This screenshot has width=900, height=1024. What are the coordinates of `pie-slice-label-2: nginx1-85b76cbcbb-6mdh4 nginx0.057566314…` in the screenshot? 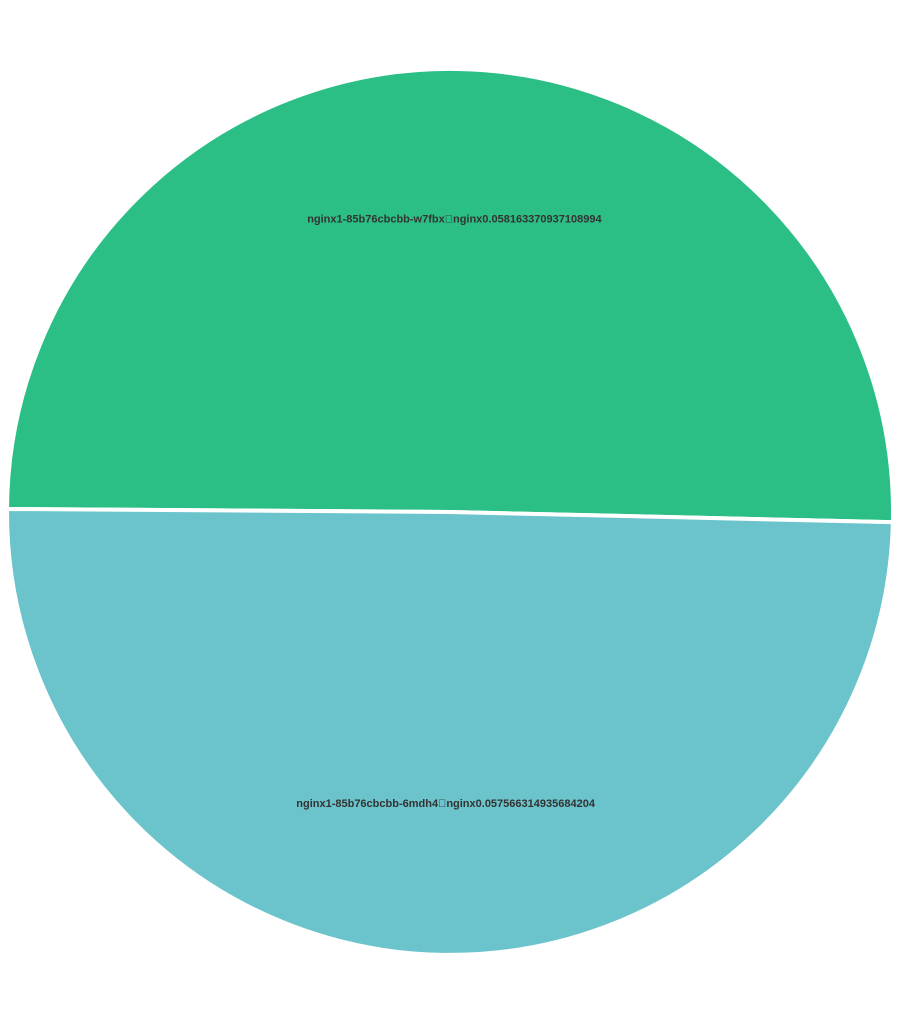 It's located at (446, 804).